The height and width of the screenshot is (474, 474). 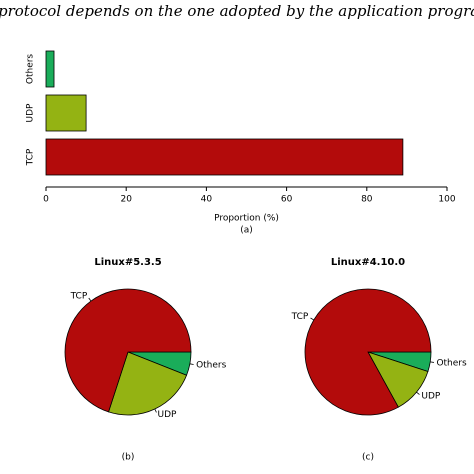 I want to click on x-axis-label: Proportion (%), so click(x=246, y=219).